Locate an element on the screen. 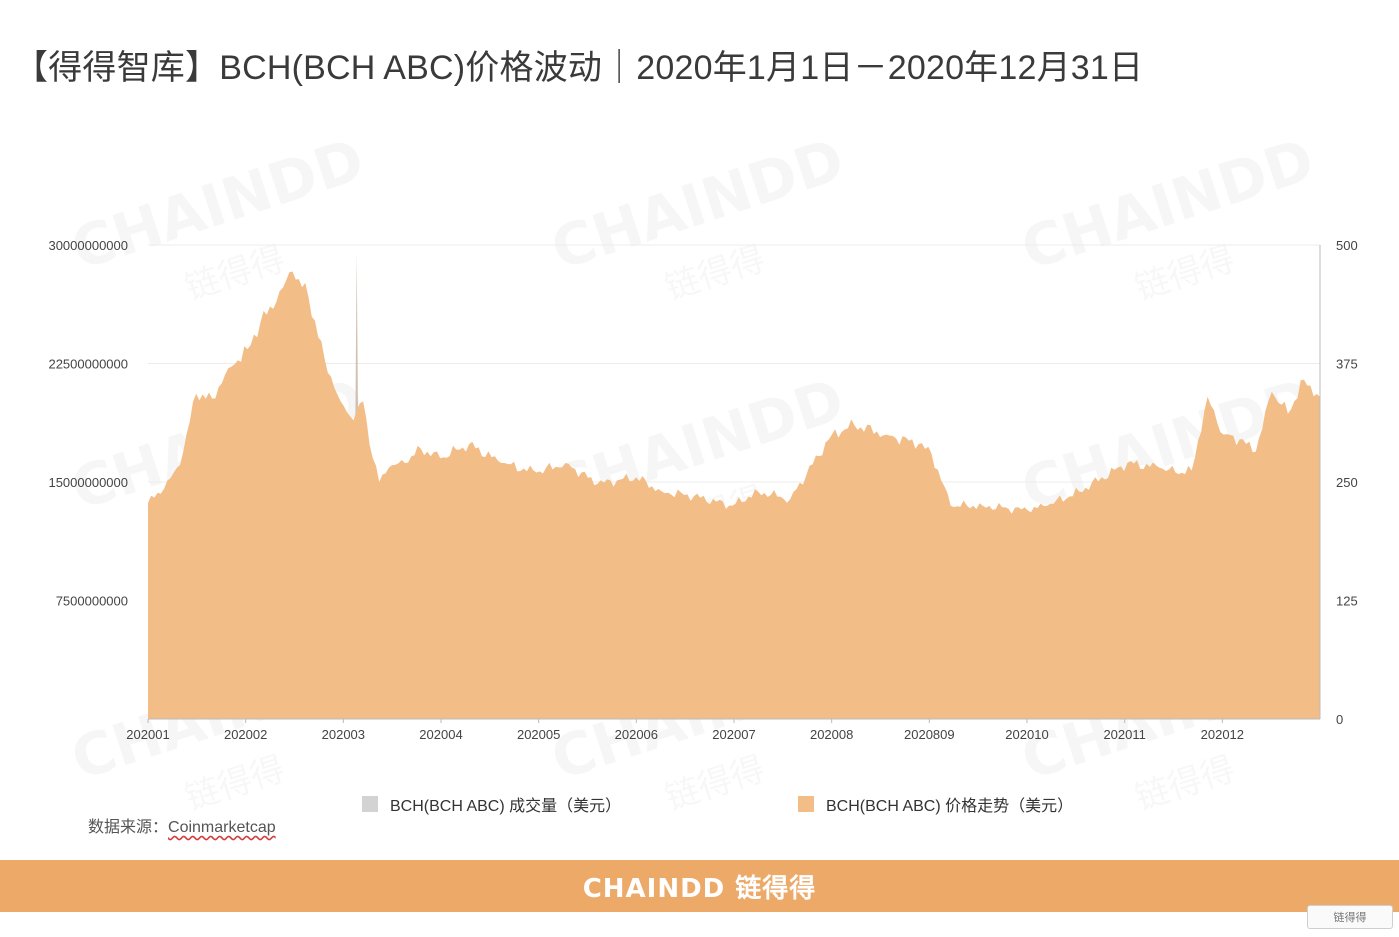 This screenshot has width=1399, height=937. right-tick-label: 500 is located at coordinates (1347, 245).